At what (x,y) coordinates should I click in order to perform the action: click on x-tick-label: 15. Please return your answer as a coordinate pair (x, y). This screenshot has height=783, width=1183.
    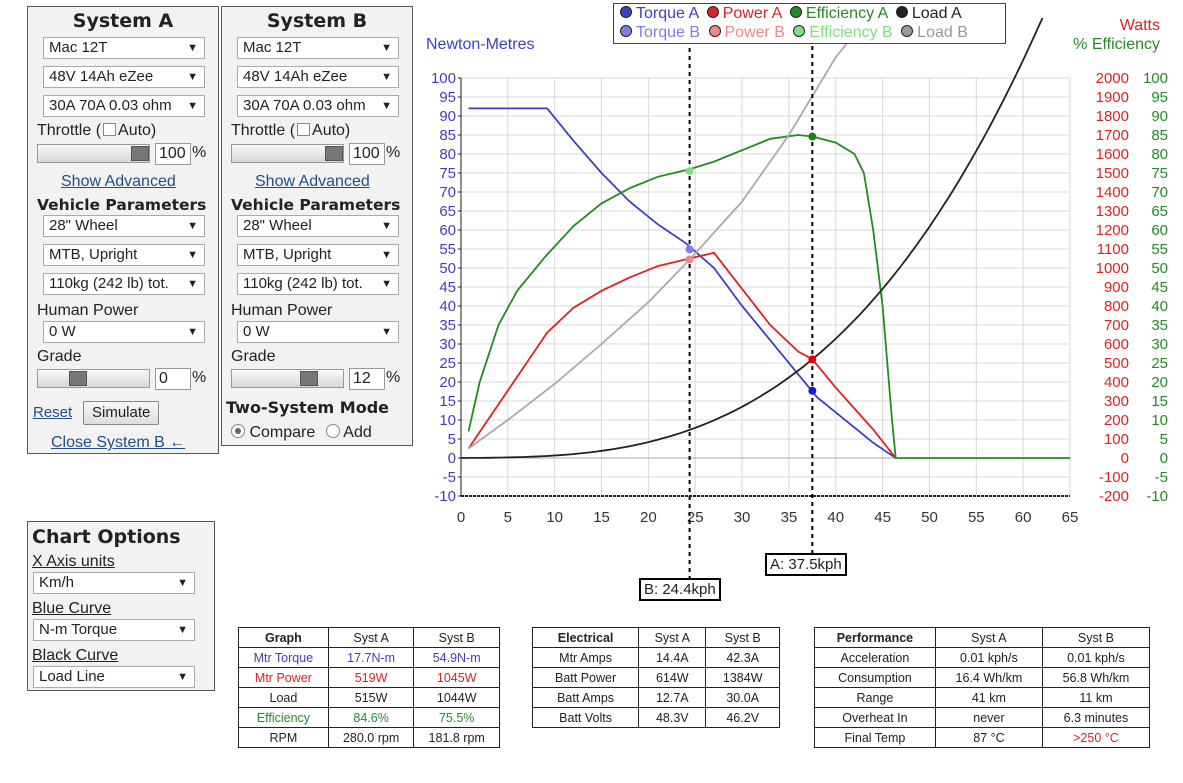
    Looking at the image, I should click on (601, 517).